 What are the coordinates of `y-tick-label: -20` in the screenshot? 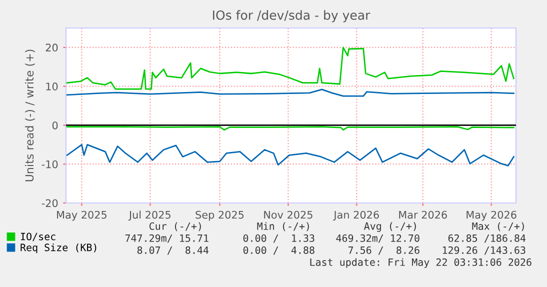 It's located at (50, 203).